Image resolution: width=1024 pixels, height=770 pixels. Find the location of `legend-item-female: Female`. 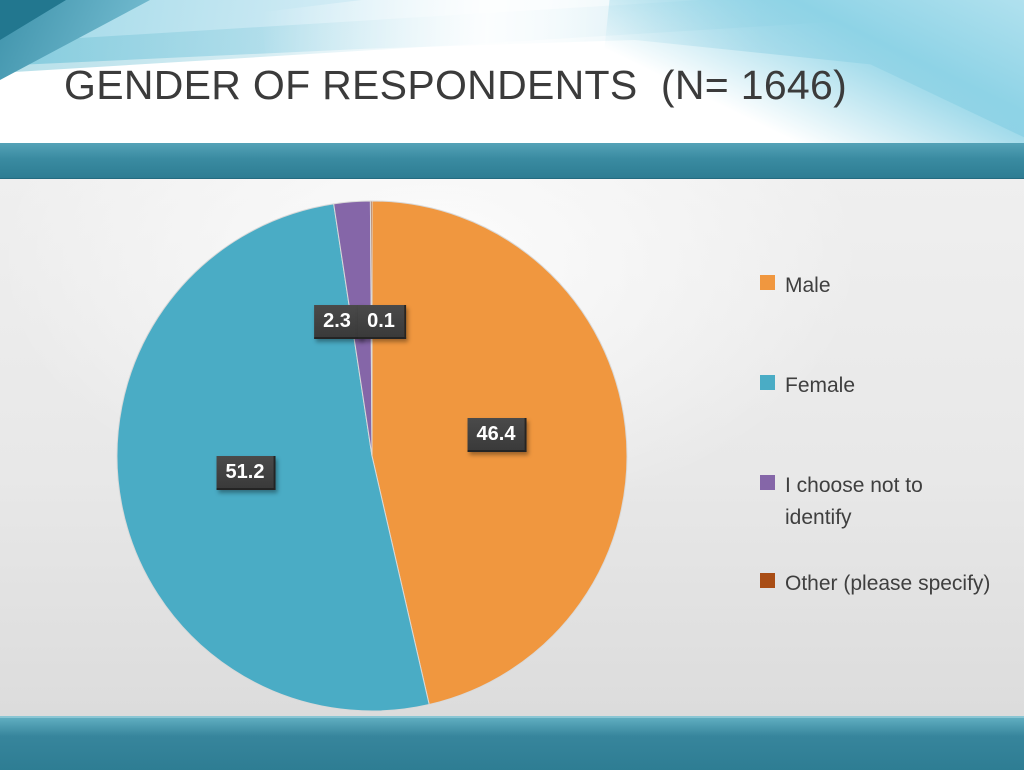

legend-item-female: Female is located at coordinates (807, 386).